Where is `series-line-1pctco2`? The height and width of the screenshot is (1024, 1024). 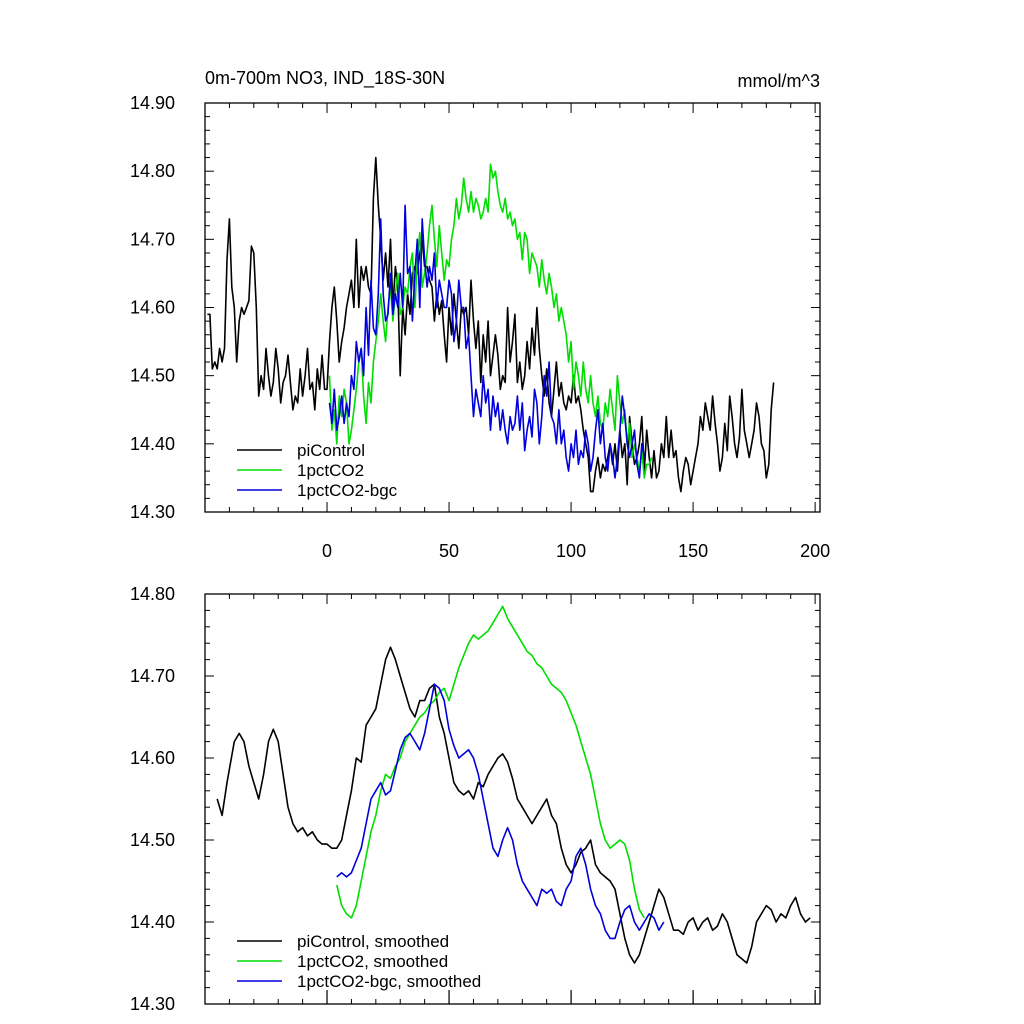 series-line-1pctco2 is located at coordinates (490, 321).